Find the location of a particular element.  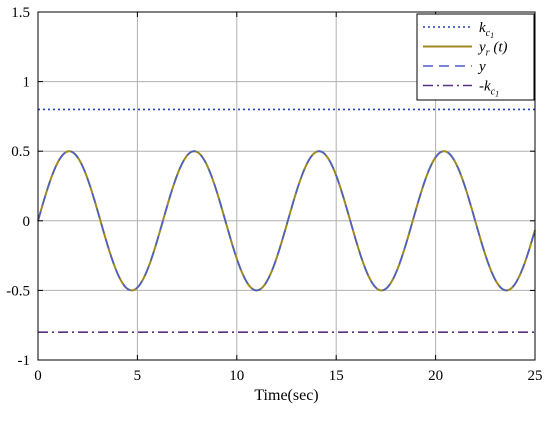

y-tick-label: -1 is located at coordinates (24, 361).